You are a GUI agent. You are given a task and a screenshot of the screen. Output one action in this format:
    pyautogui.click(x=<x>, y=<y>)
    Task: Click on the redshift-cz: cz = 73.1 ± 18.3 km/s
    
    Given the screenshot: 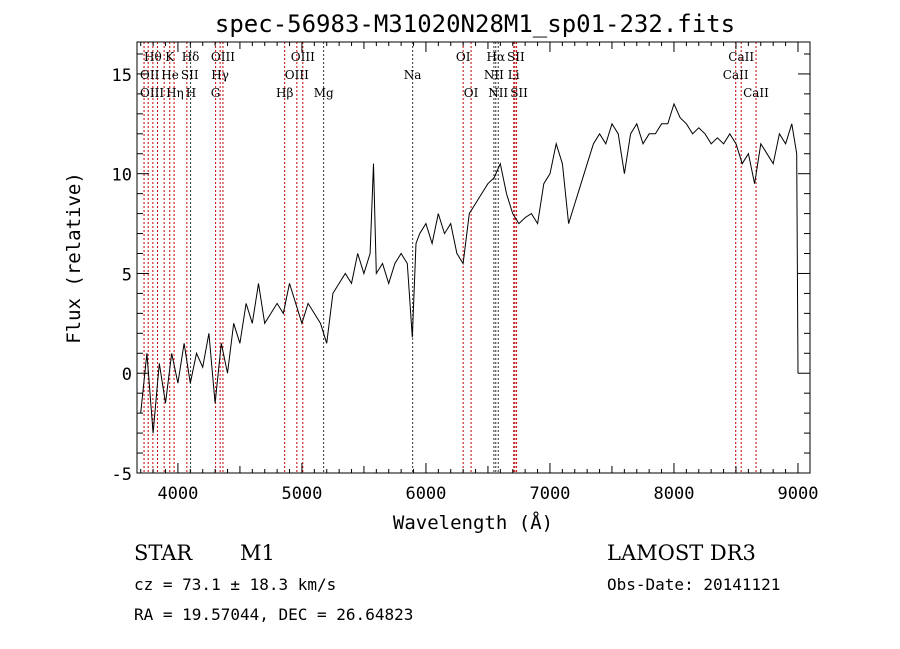 What is the action you would take?
    pyautogui.click(x=235, y=584)
    